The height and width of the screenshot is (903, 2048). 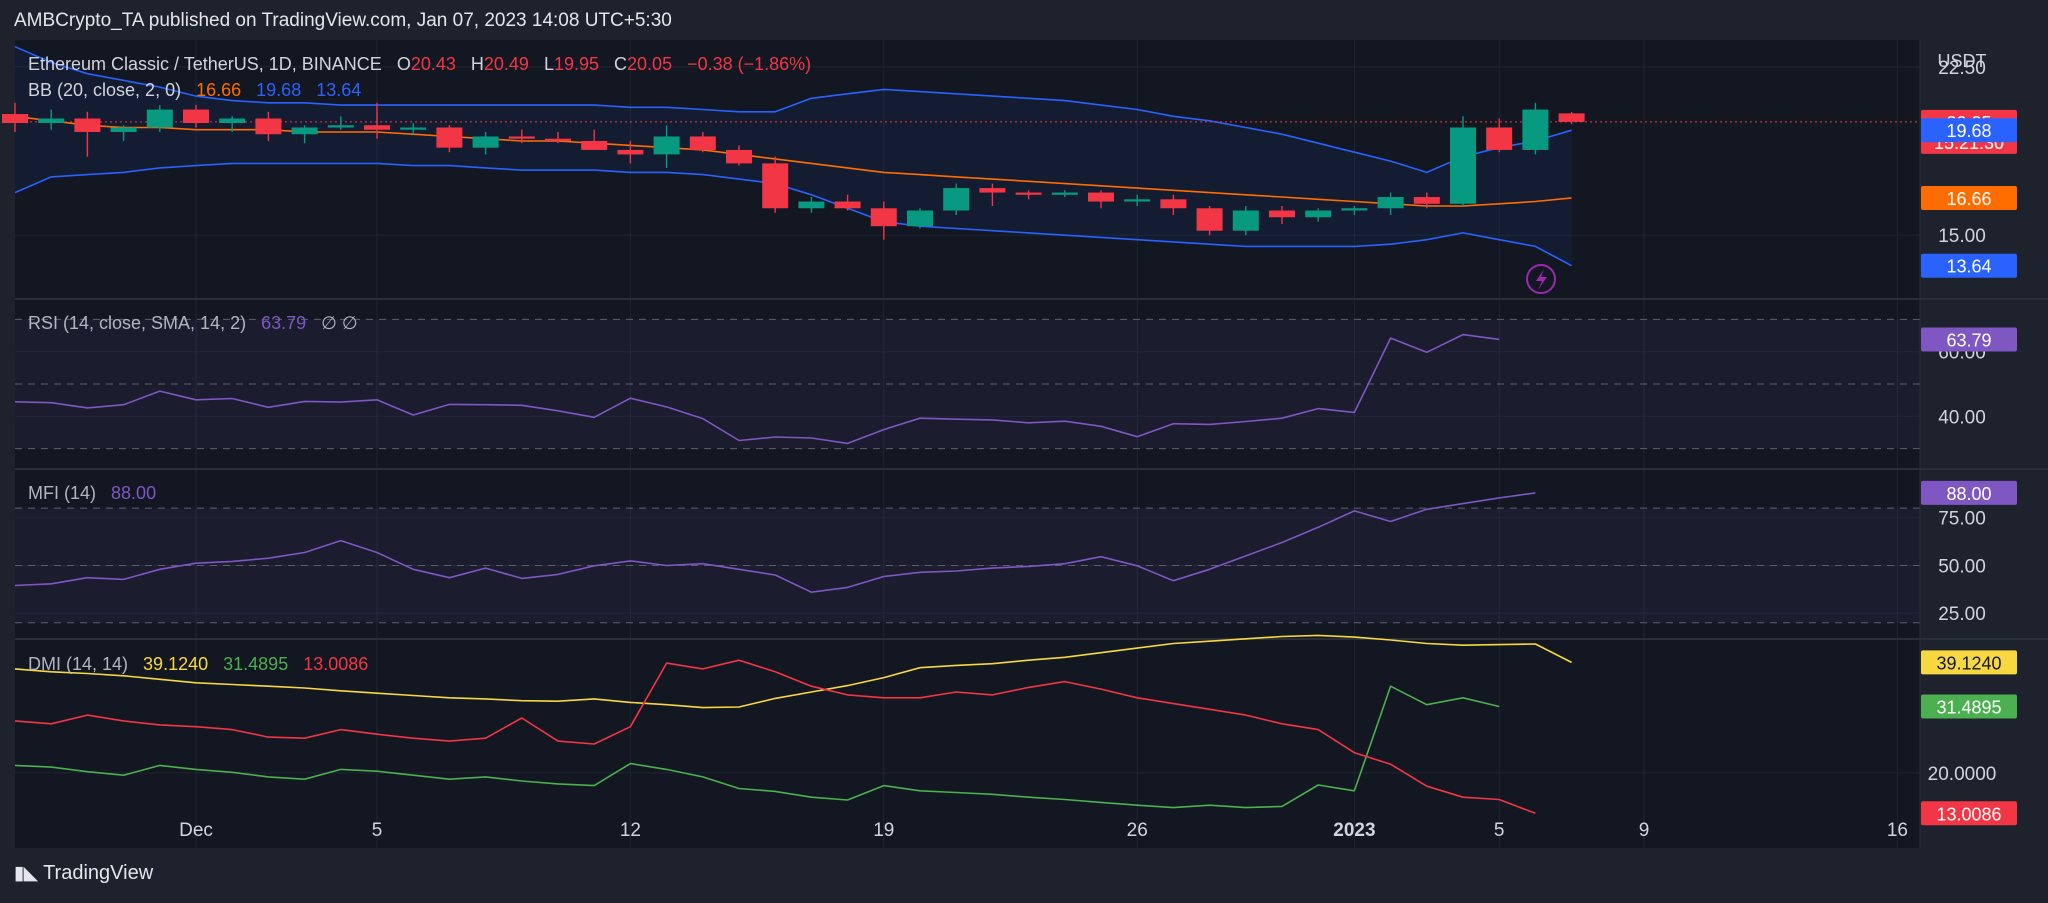 I want to click on value-badge-label: 13.0086, so click(x=1968, y=814).